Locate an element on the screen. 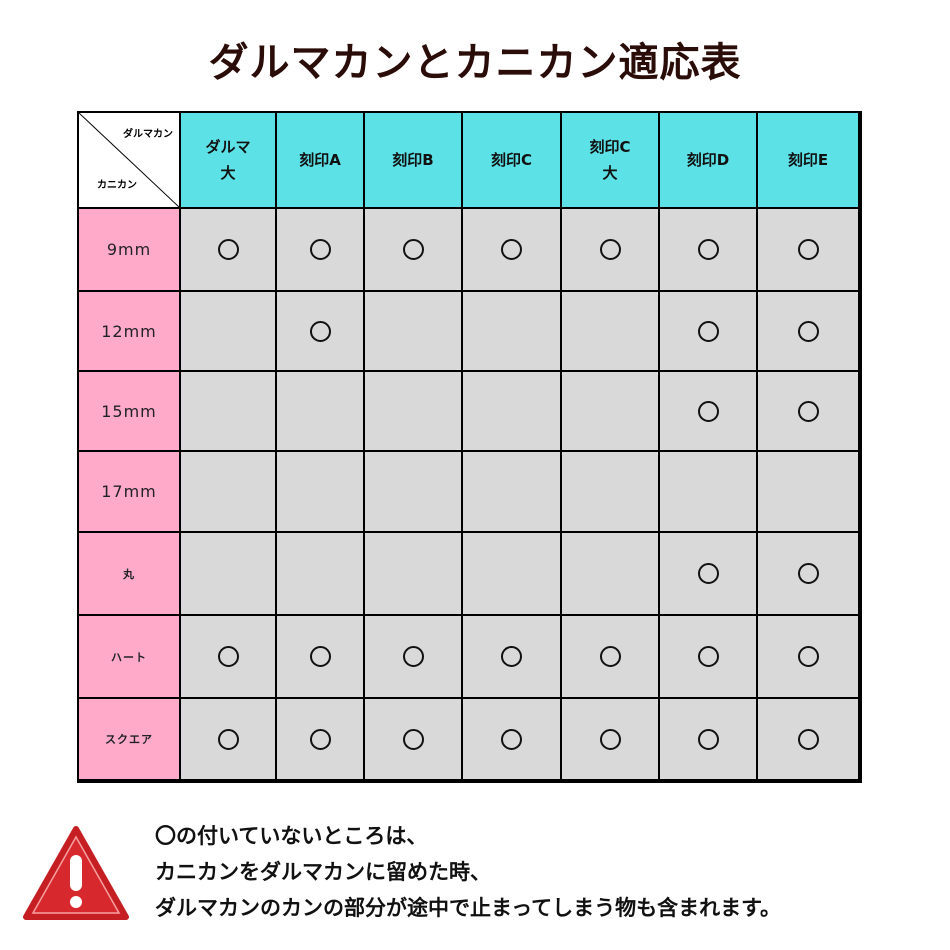 Image resolution: width=950 pixels, height=950 pixels. page-title: ダルマカンとカニカン適応表 is located at coordinates (475, 63).